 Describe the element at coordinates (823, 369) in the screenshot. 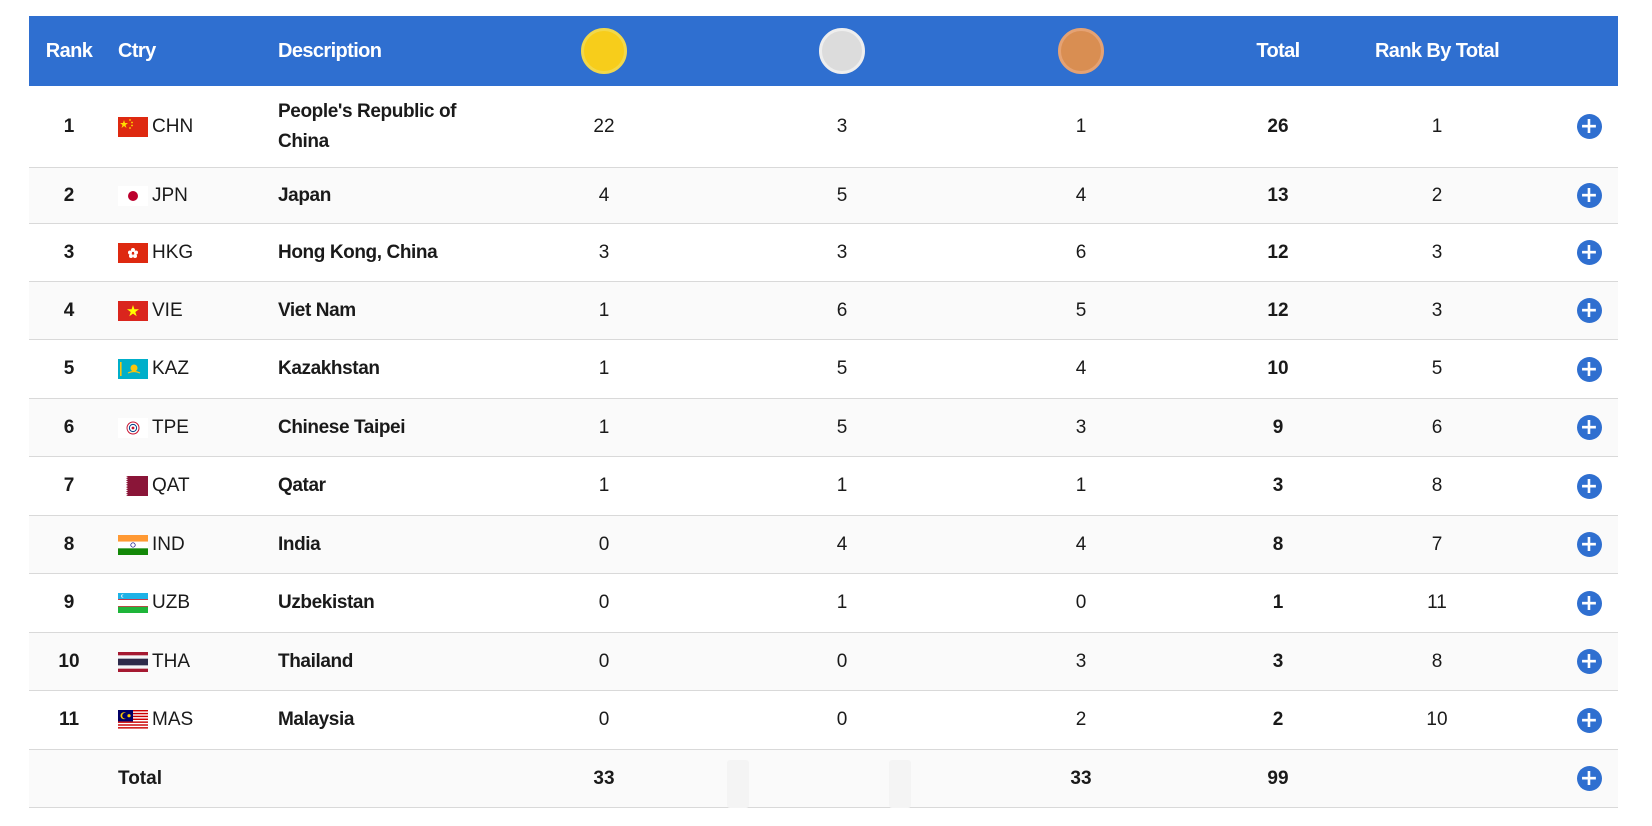

I see `table-row: 5 KAZ Kazakhstan 1 5 4 10 5 +` at that location.